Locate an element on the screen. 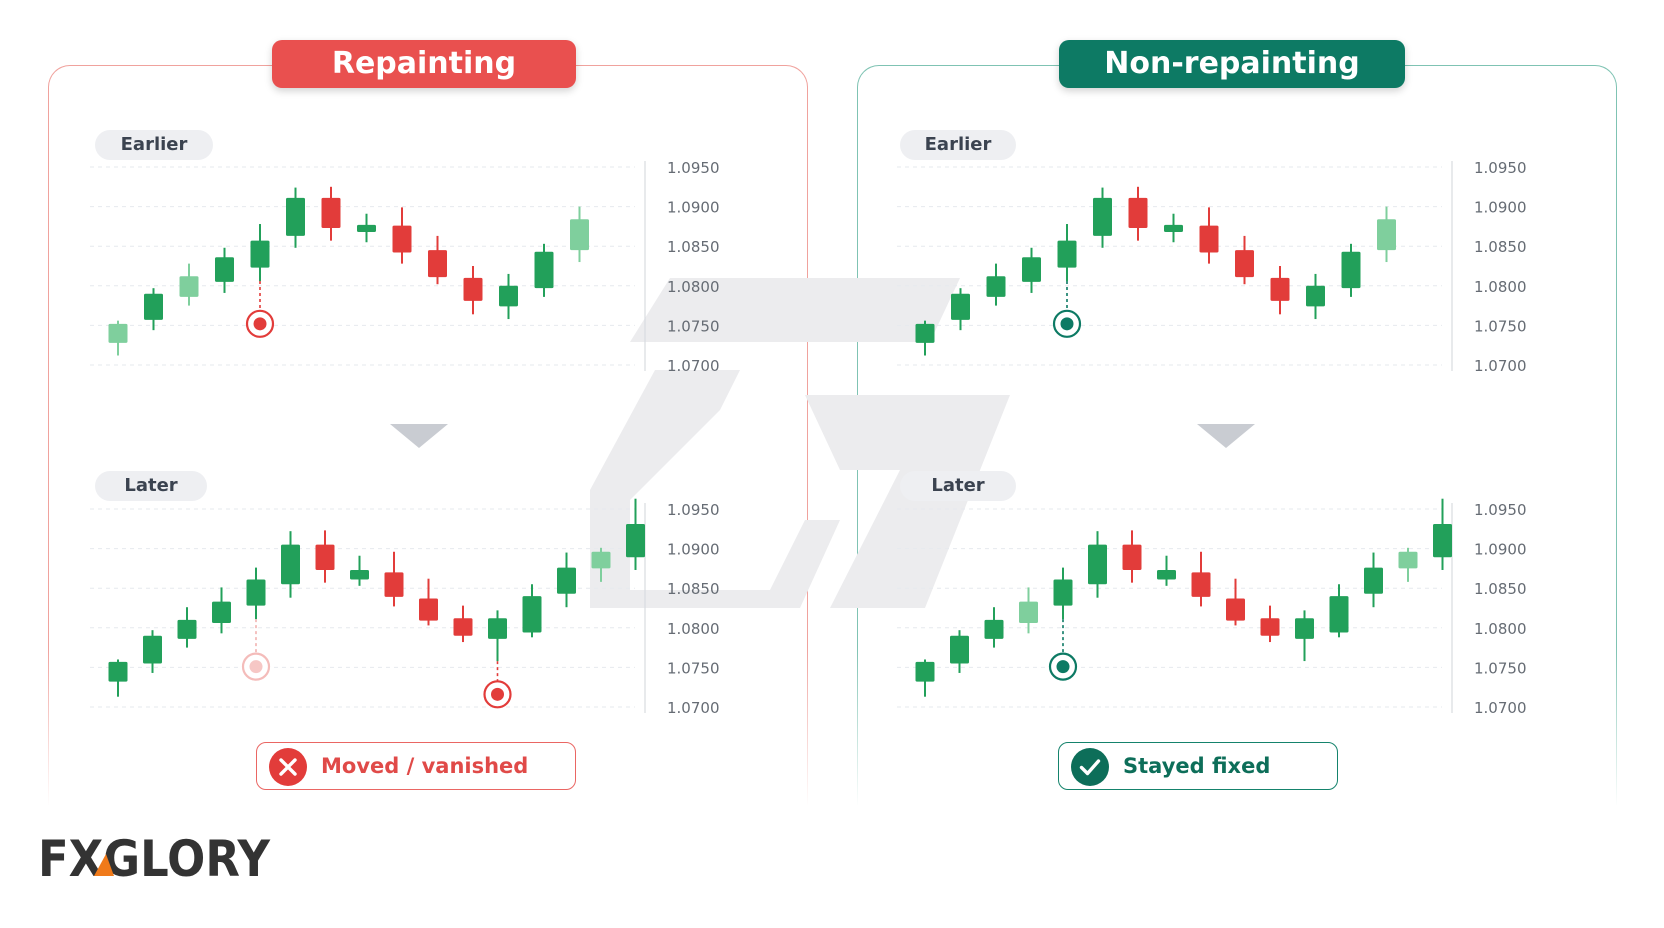 This screenshot has width=1664, height=928. repainting-result-label: Moved / vanished is located at coordinates (425, 766).